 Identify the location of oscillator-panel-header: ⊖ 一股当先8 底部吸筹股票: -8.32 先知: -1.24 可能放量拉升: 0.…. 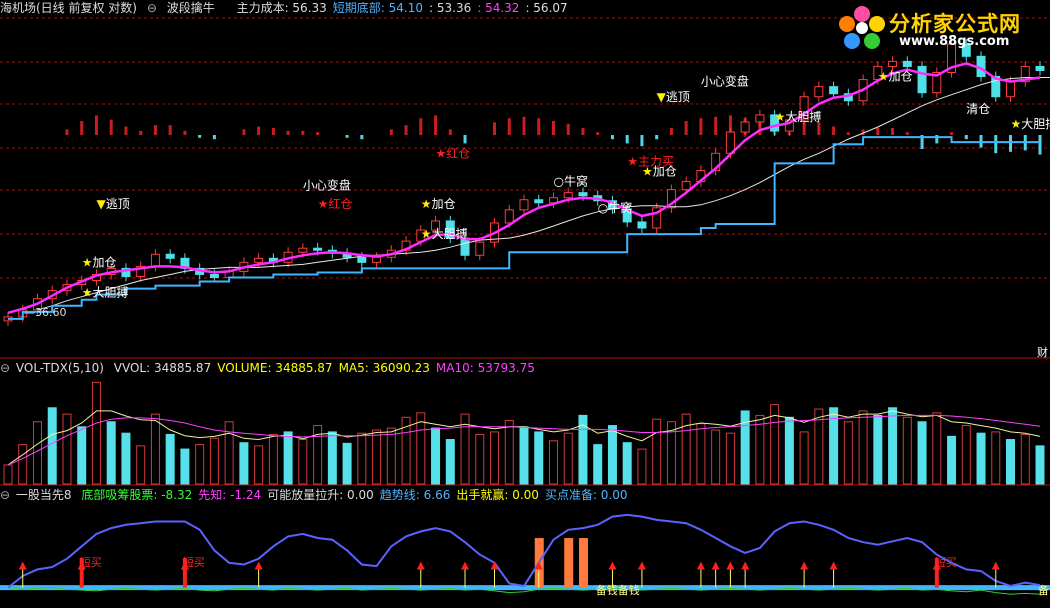
(320, 495).